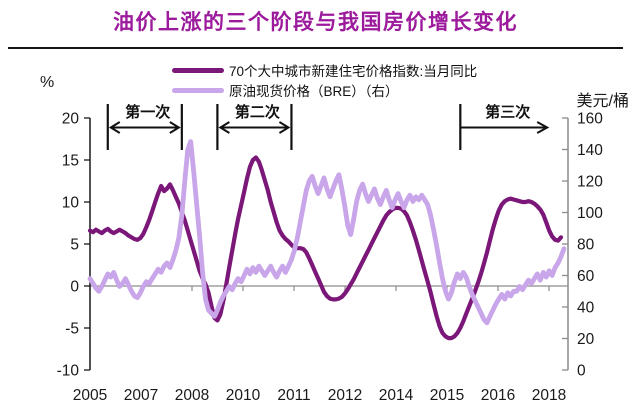 The height and width of the screenshot is (417, 631). What do you see at coordinates (396, 395) in the screenshot?
I see `x-axis-label: 2014` at bounding box center [396, 395].